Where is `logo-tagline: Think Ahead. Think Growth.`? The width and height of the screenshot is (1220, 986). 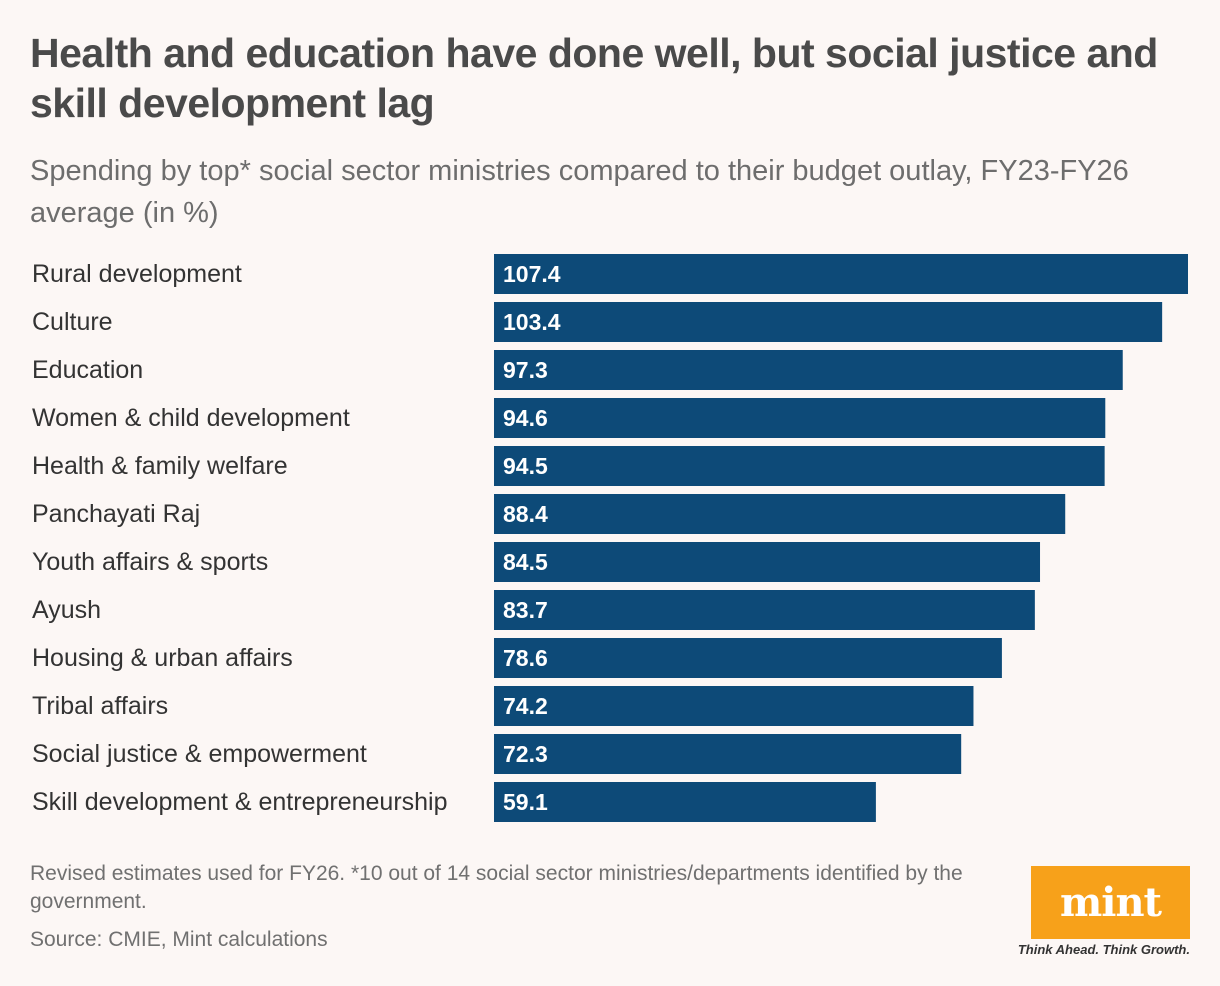 logo-tagline: Think Ahead. Think Growth. is located at coordinates (1103, 949).